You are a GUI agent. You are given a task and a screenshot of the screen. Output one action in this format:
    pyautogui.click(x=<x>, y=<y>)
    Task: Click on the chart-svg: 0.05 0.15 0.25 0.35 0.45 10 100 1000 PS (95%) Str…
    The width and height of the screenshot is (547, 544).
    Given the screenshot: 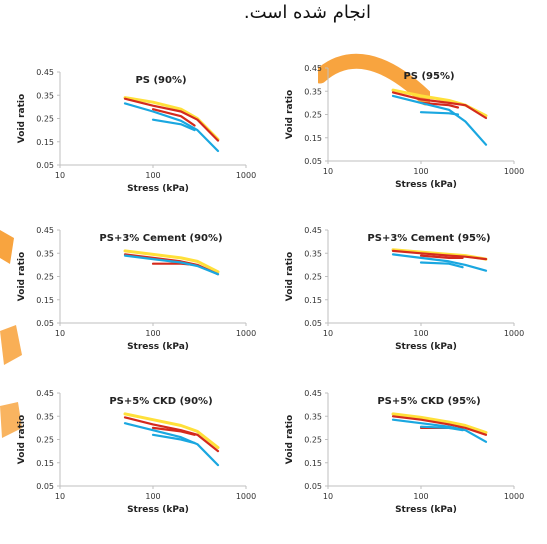 What is the action you would take?
    pyautogui.click(x=404, y=127)
    